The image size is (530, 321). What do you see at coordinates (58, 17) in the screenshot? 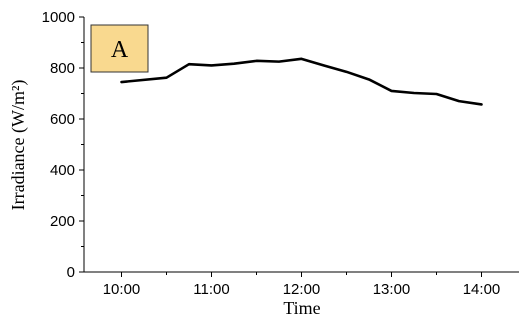
I see `y-tick-label: 1000` at bounding box center [58, 17].